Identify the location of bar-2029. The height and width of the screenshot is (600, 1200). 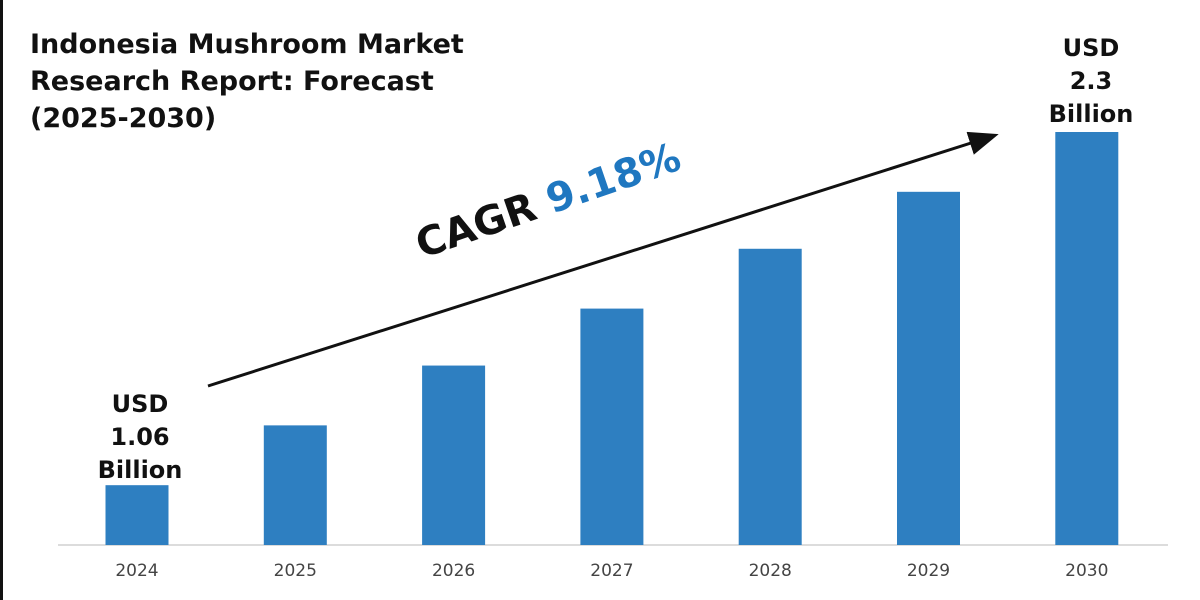
(928, 368).